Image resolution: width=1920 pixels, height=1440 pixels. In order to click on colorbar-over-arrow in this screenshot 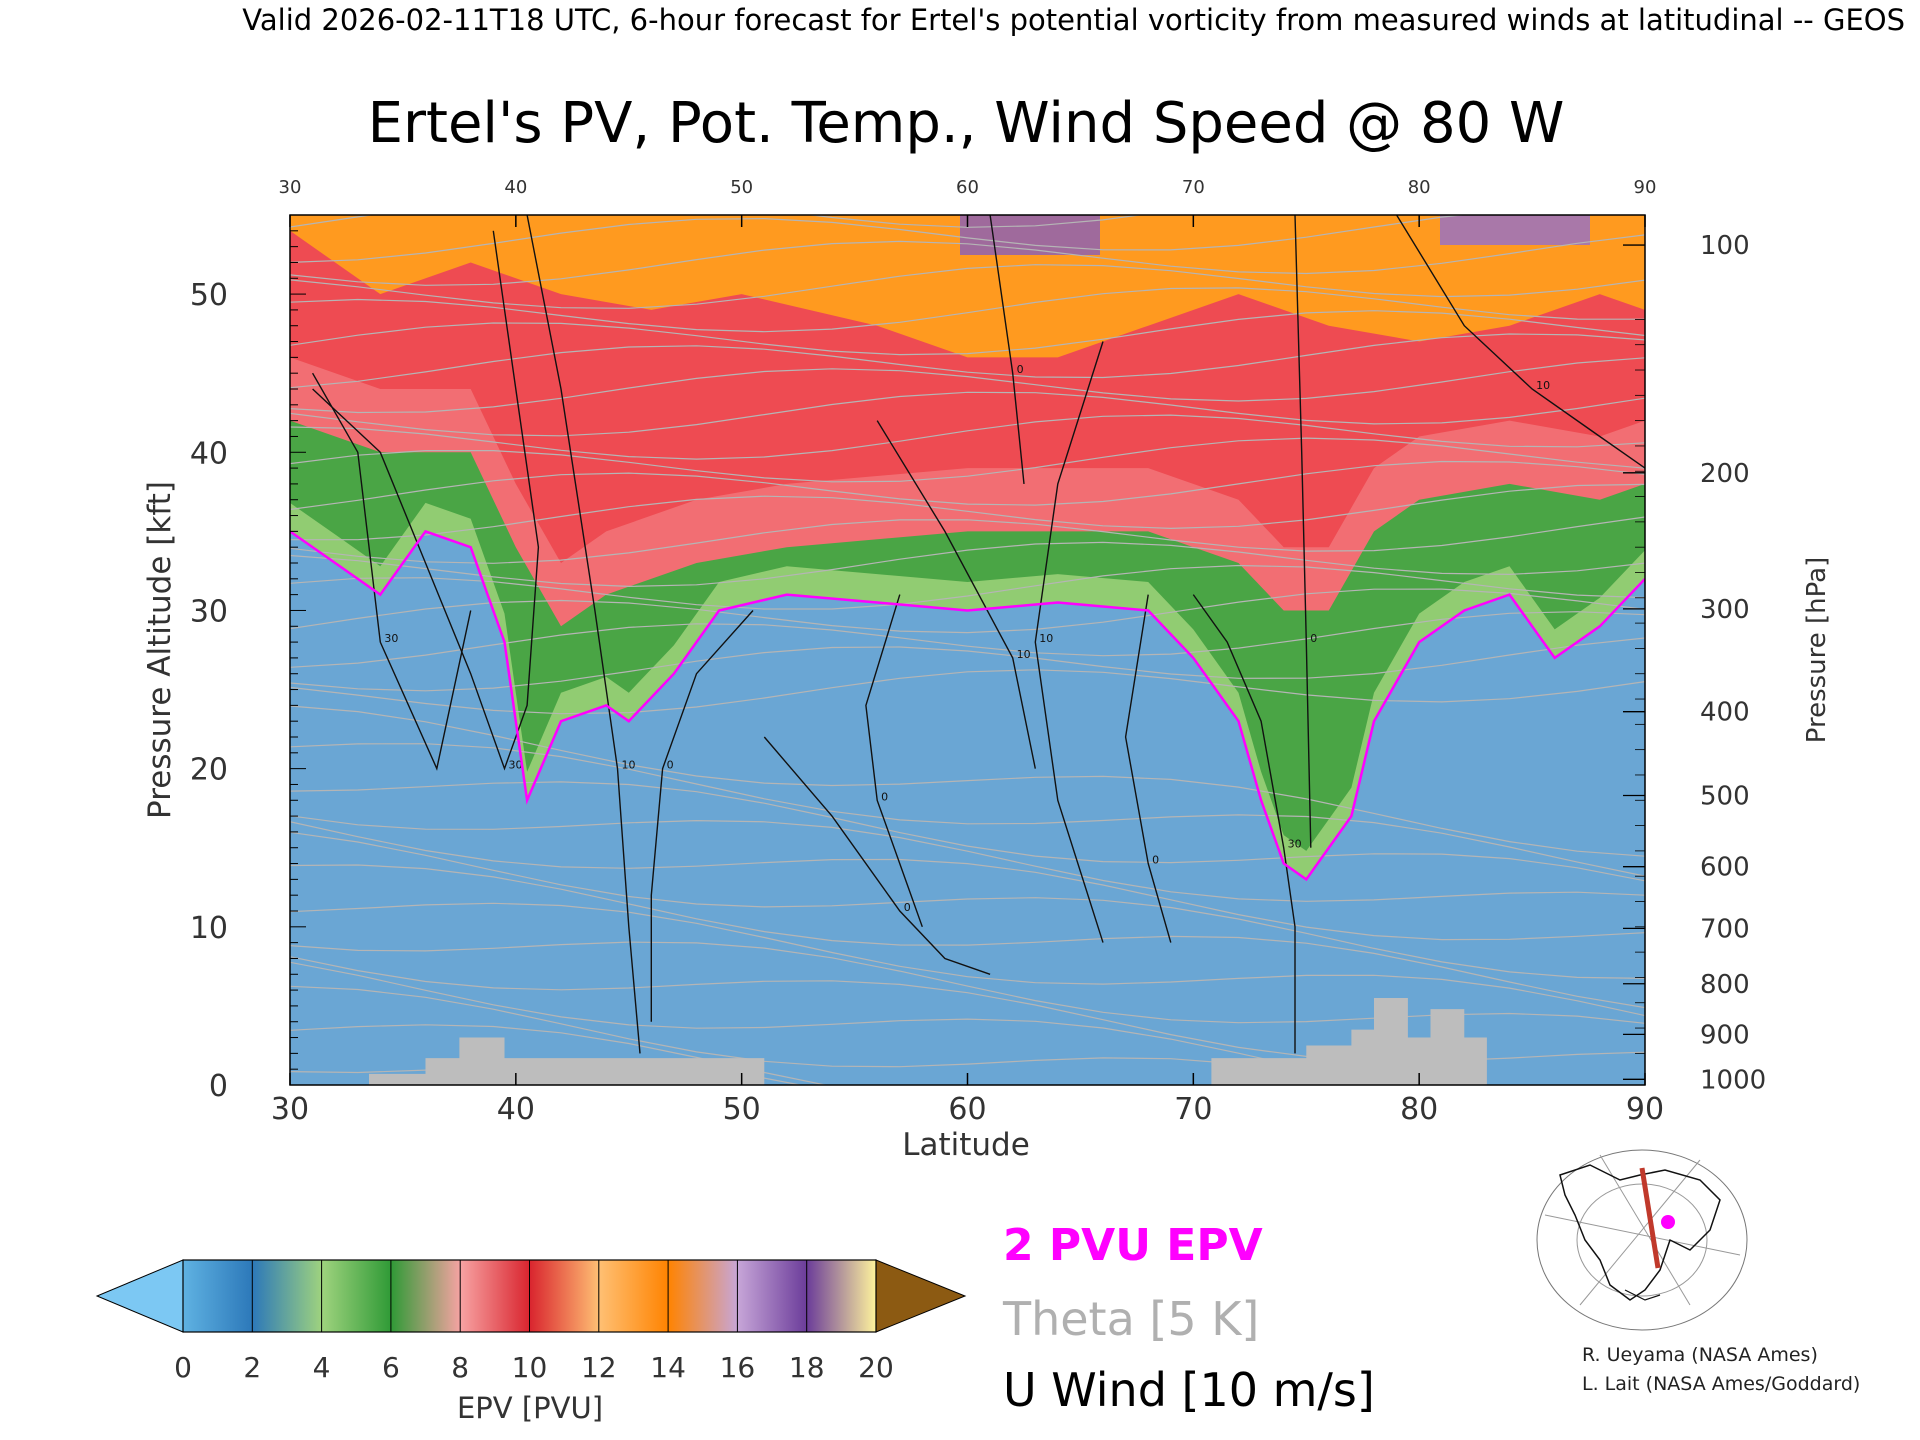, I will do `click(921, 1296)`.